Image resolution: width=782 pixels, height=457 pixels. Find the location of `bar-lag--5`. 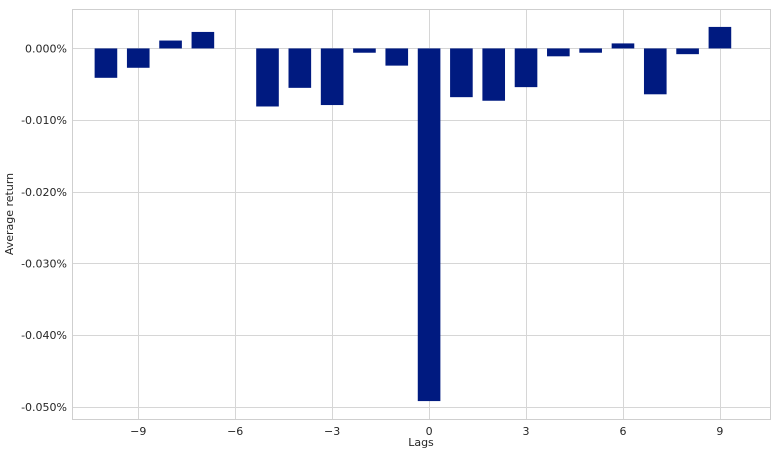

bar-lag--5 is located at coordinates (267, 77).